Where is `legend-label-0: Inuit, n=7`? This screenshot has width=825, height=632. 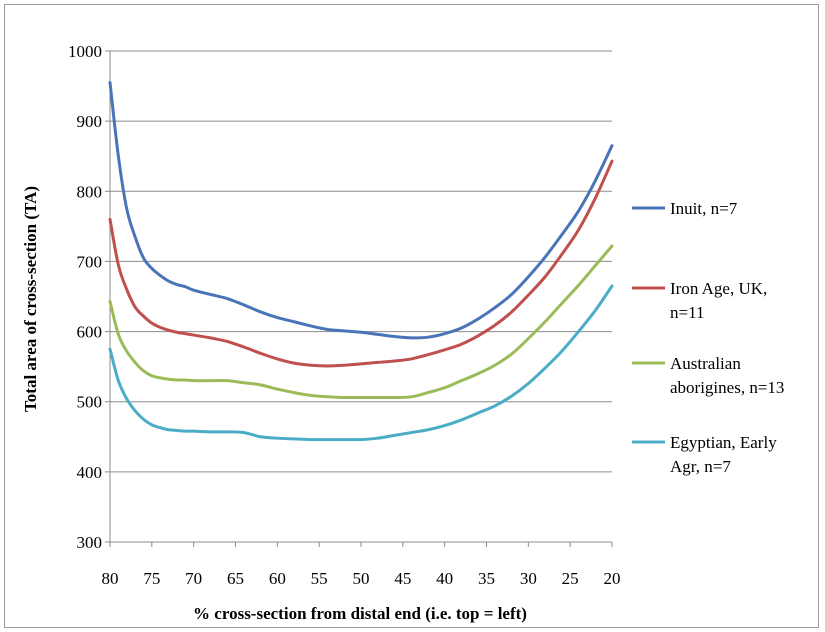 legend-label-0: Inuit, n=7 is located at coordinates (704, 208).